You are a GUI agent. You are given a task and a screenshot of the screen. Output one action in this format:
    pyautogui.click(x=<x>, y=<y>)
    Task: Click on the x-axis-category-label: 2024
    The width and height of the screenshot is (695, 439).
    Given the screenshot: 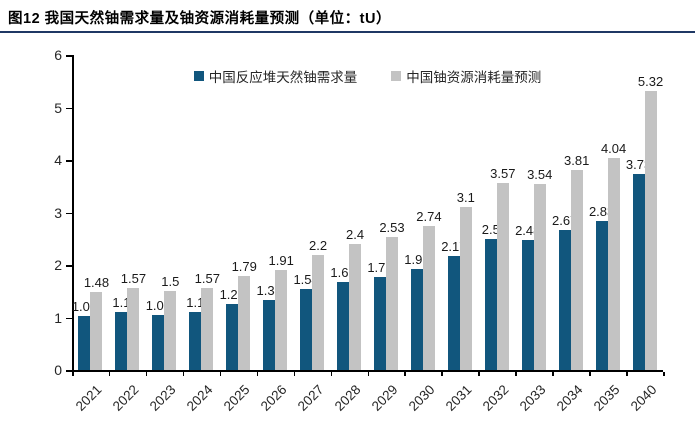 What is the action you would take?
    pyautogui.click(x=200, y=398)
    